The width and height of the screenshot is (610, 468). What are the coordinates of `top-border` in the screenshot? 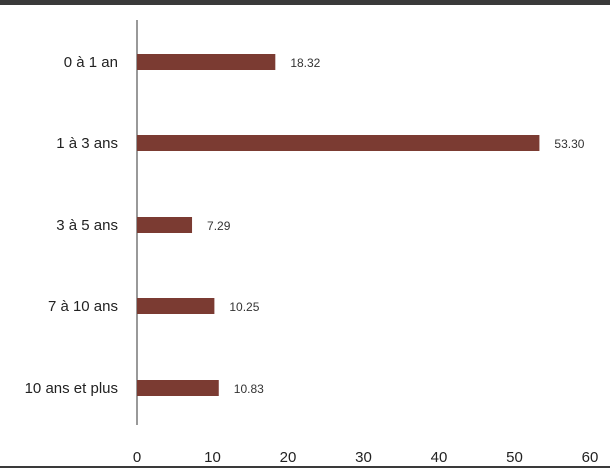 It's located at (305, 2).